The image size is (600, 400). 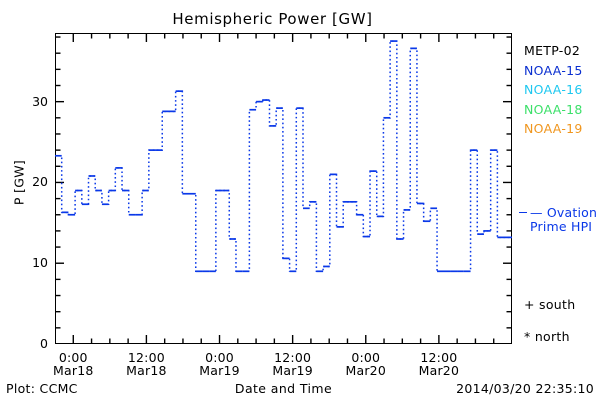 I want to click on legend-entry-noaa-18: NOAA-18, so click(x=553, y=109).